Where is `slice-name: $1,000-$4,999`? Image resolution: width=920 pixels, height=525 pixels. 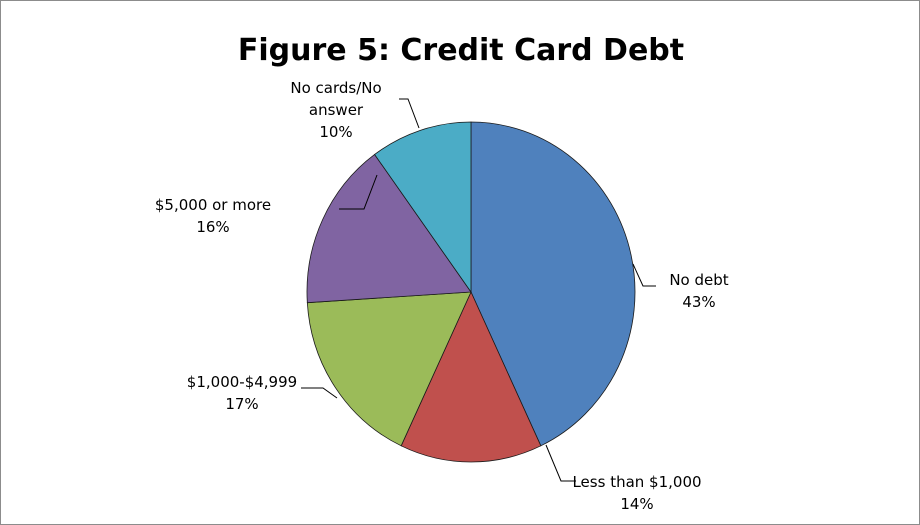 slice-name: $1,000-$4,999 is located at coordinates (242, 382).